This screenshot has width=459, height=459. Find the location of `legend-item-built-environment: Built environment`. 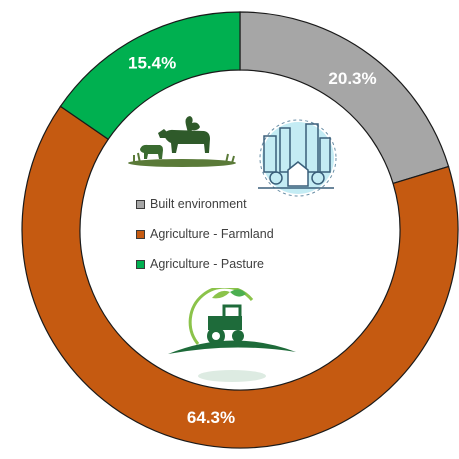

legend-item-built-environment: Built environment is located at coordinates (205, 204).